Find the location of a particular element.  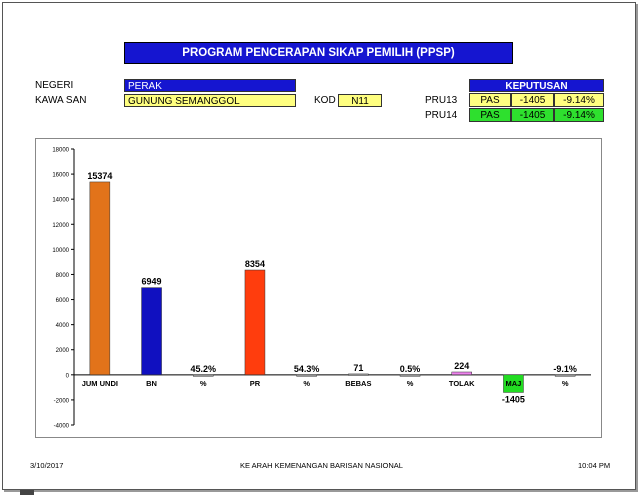

y-tick-label: 12000 is located at coordinates (60, 226).